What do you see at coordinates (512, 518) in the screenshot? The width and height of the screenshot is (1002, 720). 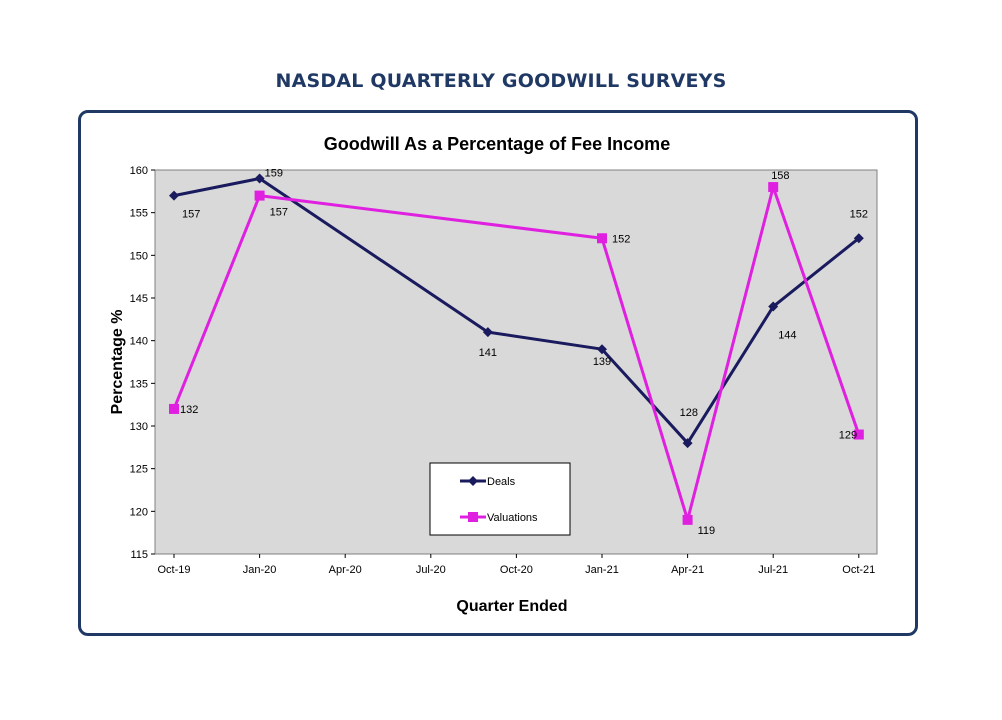 I see `legend-valuations-label: Valuations` at bounding box center [512, 518].